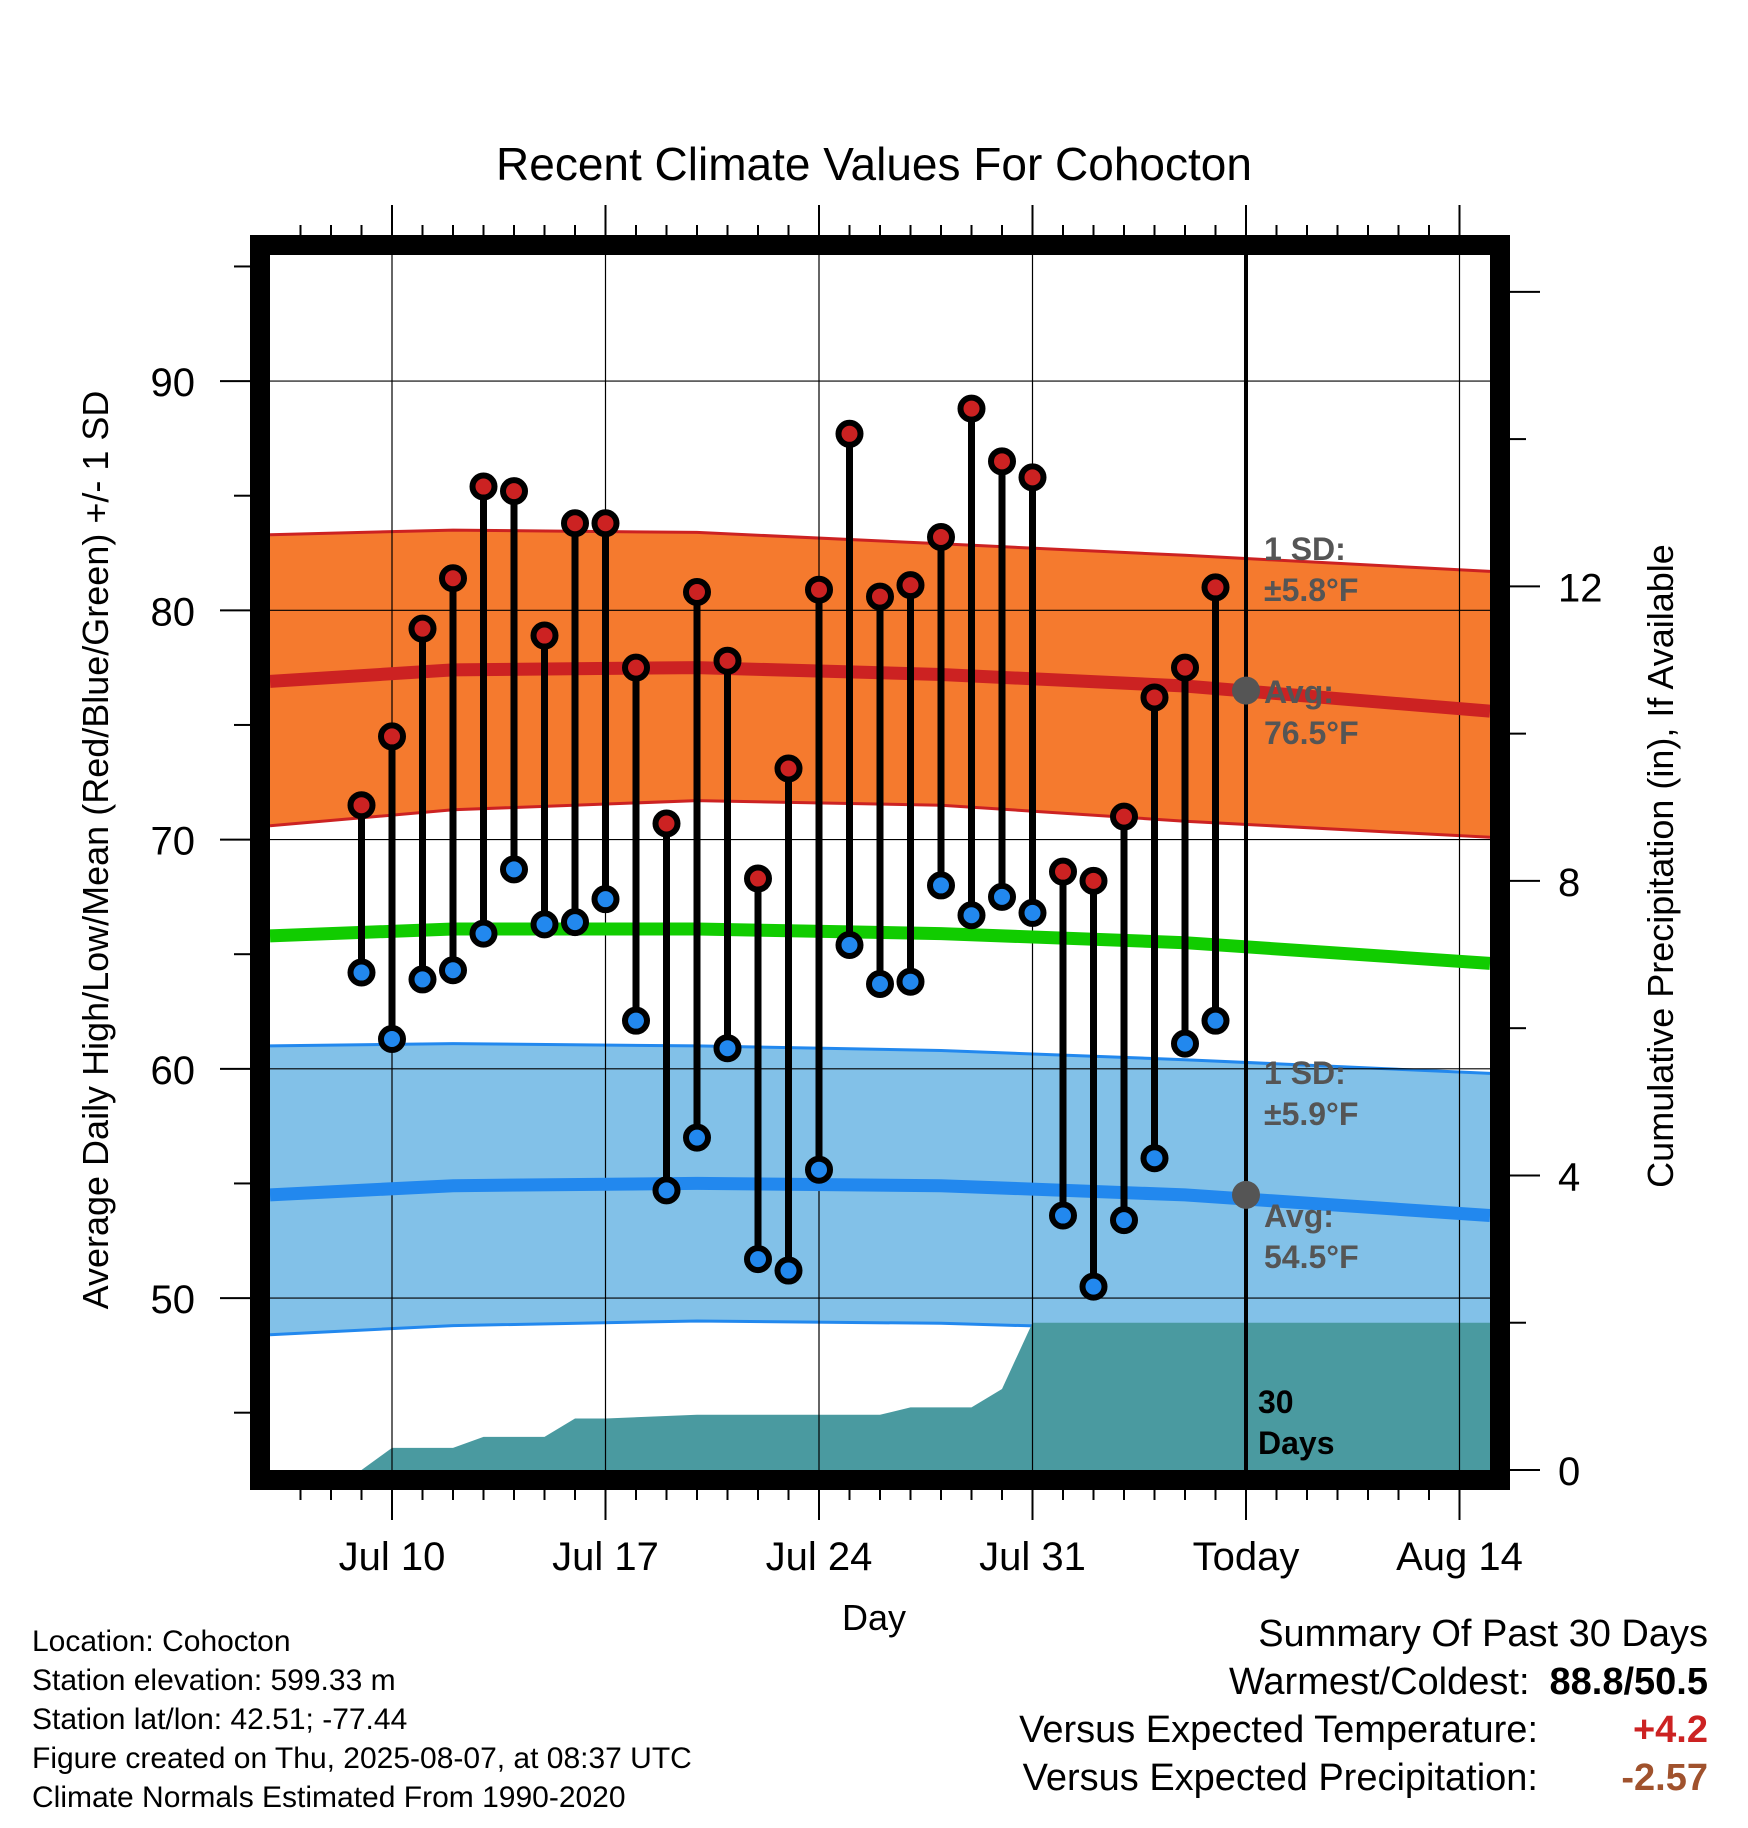 The image size is (1748, 1828). Describe the element at coordinates (1280, 1778) in the screenshot. I see `precip-label: Versus Expected Precipitation:` at that location.